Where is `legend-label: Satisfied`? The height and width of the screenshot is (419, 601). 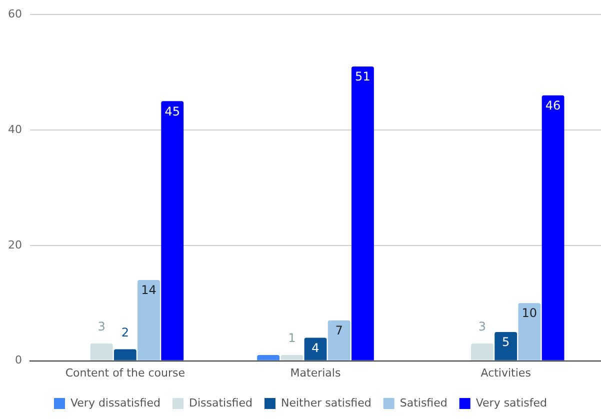 legend-label: Satisfied is located at coordinates (424, 403).